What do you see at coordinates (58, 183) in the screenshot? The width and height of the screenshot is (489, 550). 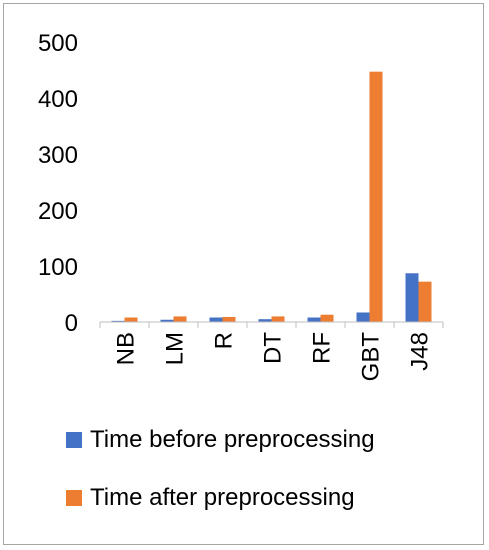 I see `y-axis-ticks: 0 100 200 300 400 500` at bounding box center [58, 183].